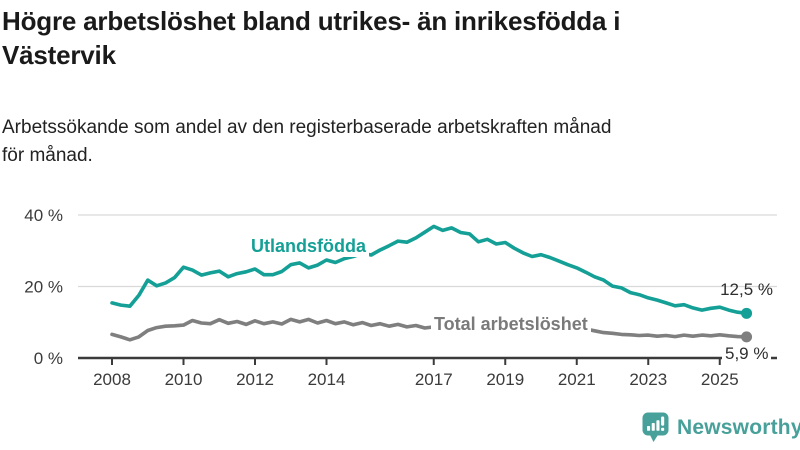 This screenshot has width=800, height=450. I want to click on x-axis-tick-label: 2025, so click(720, 379).